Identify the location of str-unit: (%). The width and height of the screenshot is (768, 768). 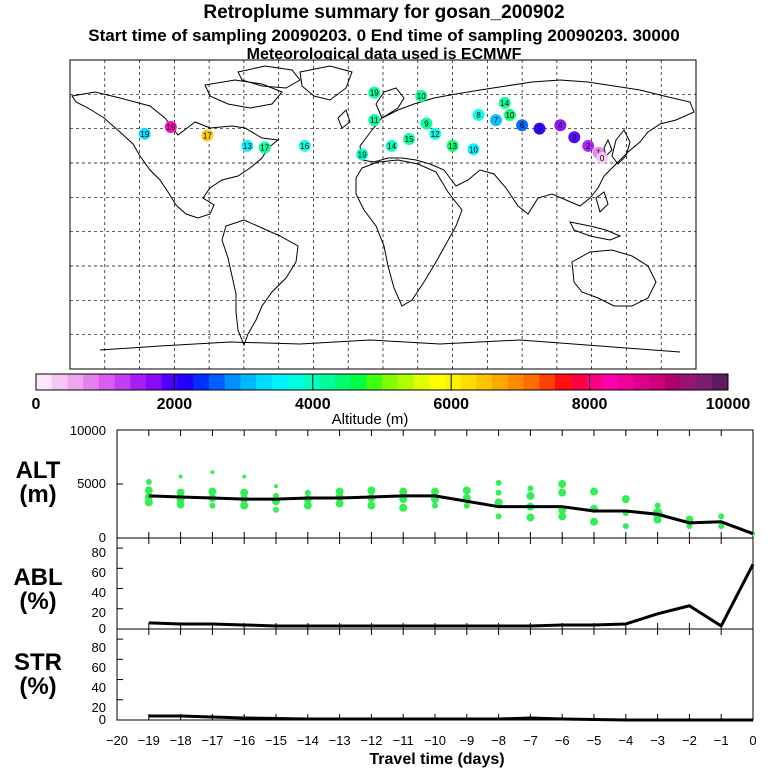
(37, 686).